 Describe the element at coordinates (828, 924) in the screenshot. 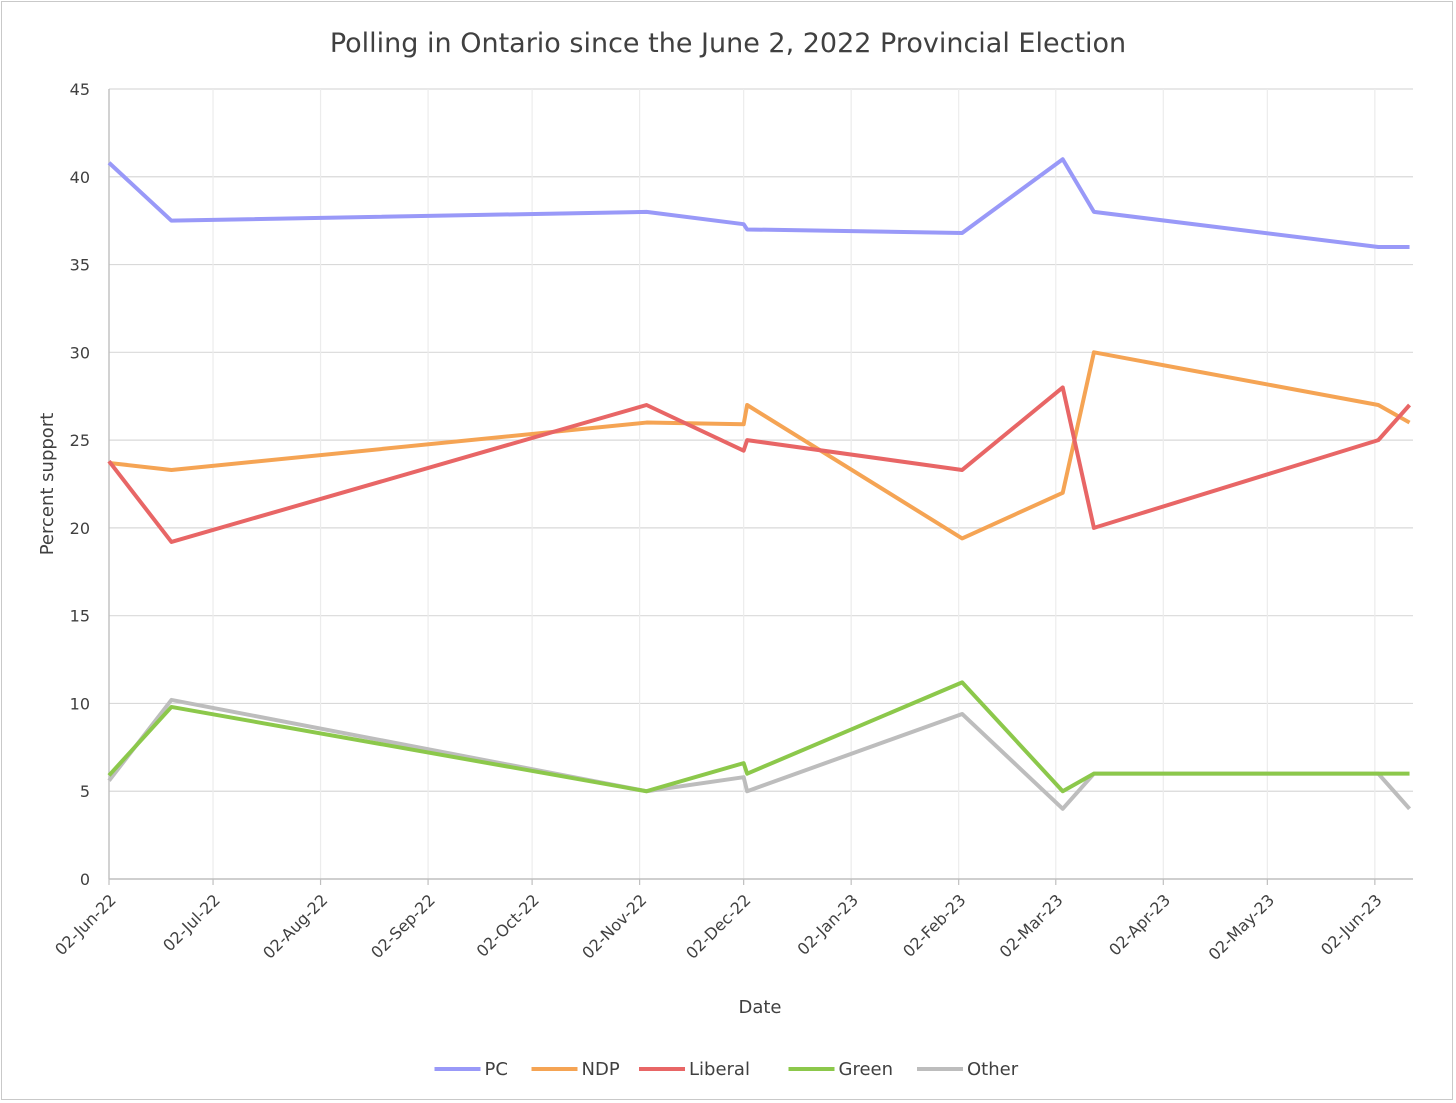

I see `x-tick-label: 02-Jan-23` at that location.